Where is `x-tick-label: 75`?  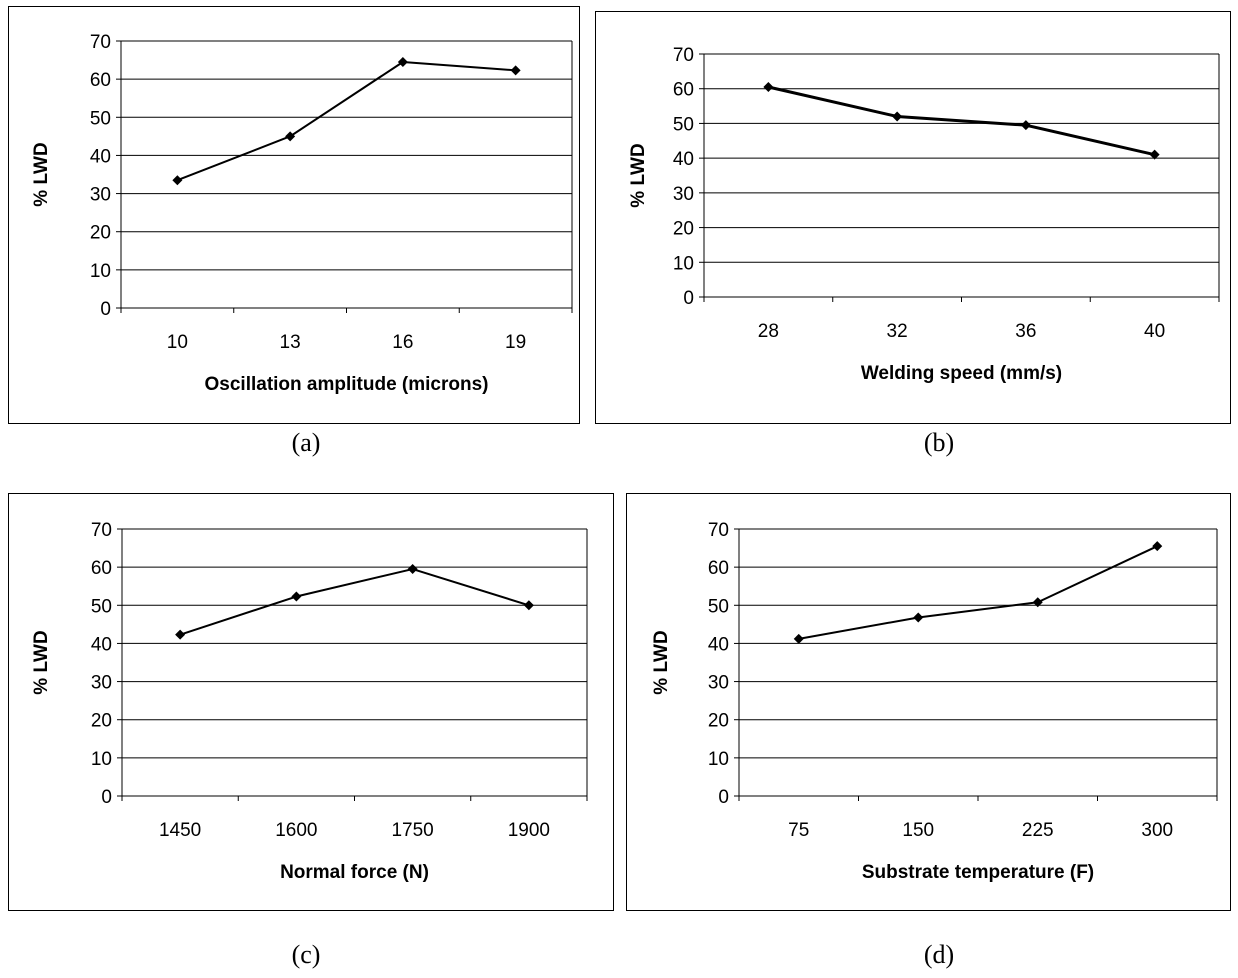
x-tick-label: 75 is located at coordinates (798, 830).